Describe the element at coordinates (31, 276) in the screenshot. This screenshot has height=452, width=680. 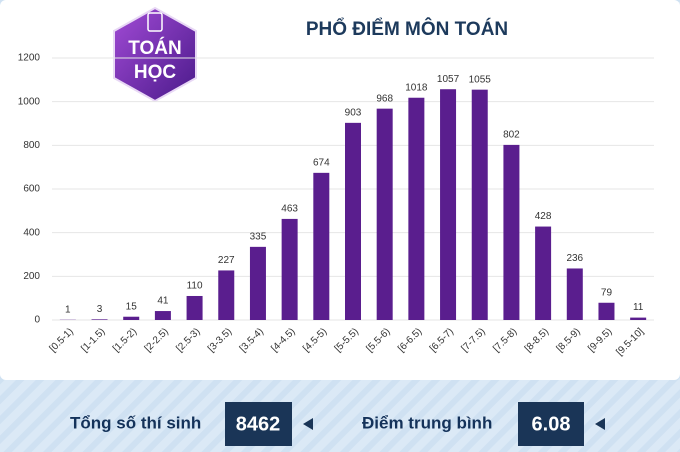
I see `y-tick-label: 200` at that location.